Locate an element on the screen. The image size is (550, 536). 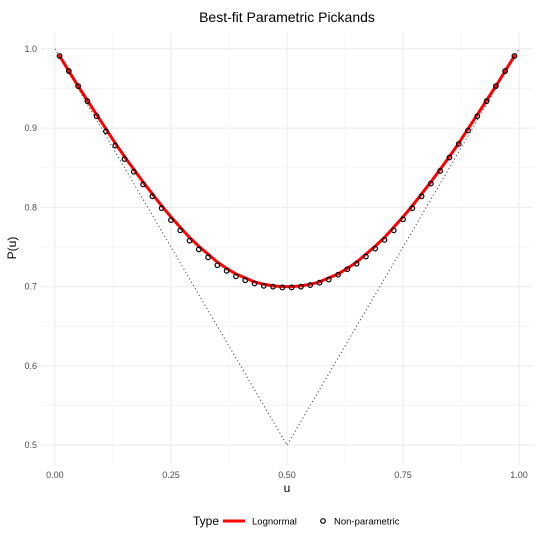
chart-title: Best-fit Parametric Pickands is located at coordinates (287, 17).